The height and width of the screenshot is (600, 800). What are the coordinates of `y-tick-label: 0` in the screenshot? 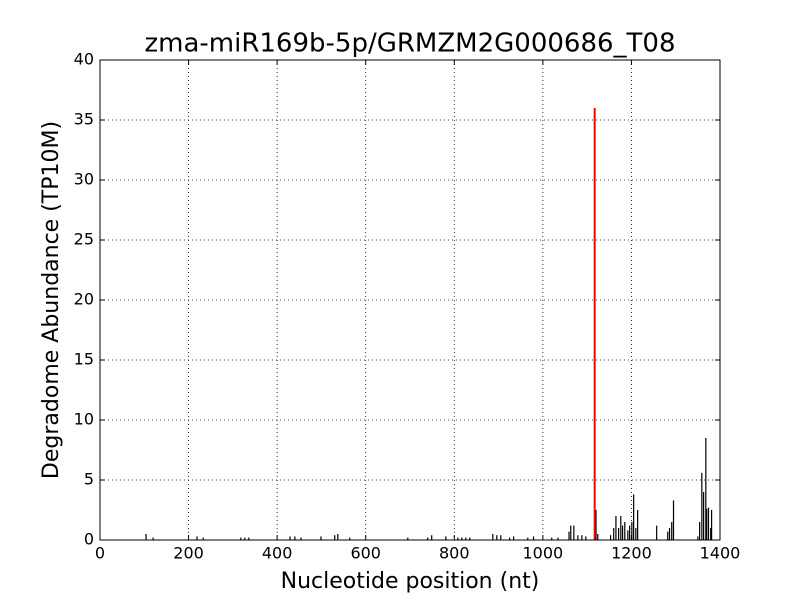 It's located at (89, 539).